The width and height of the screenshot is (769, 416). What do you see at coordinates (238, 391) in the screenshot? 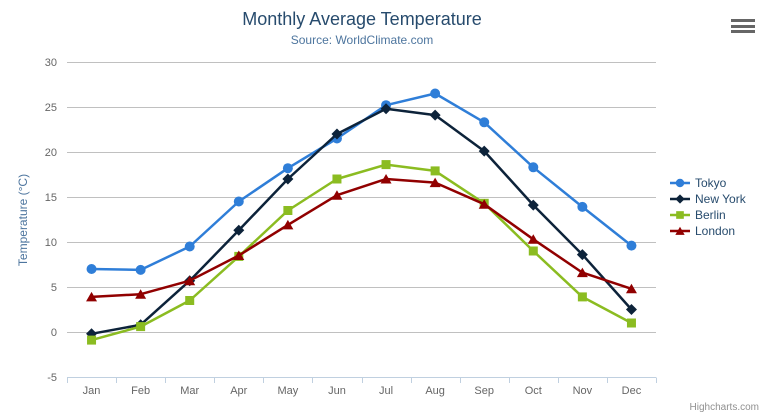
I see `x-axis-label: Apr` at bounding box center [238, 391].